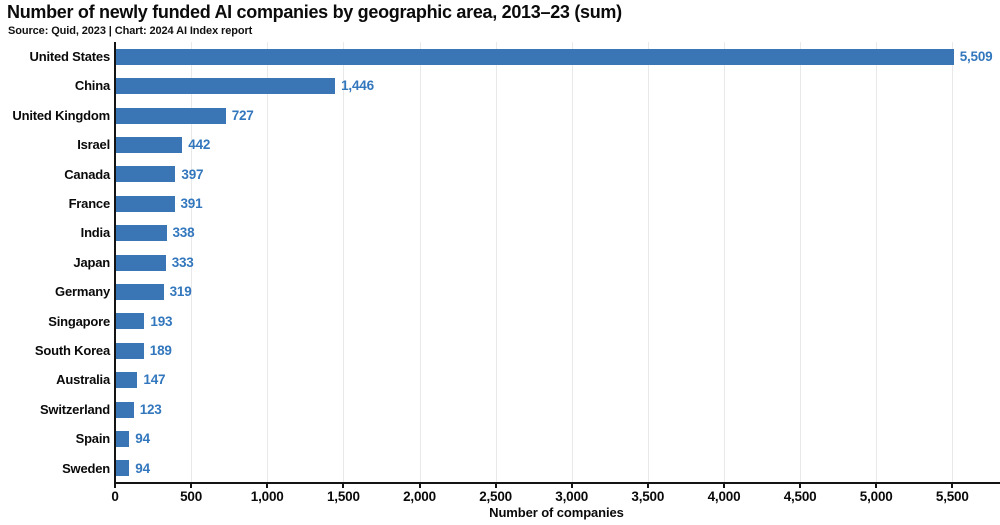 This screenshot has width=1000, height=525. What do you see at coordinates (191, 203) in the screenshot?
I see `value-label: 391` at bounding box center [191, 203].